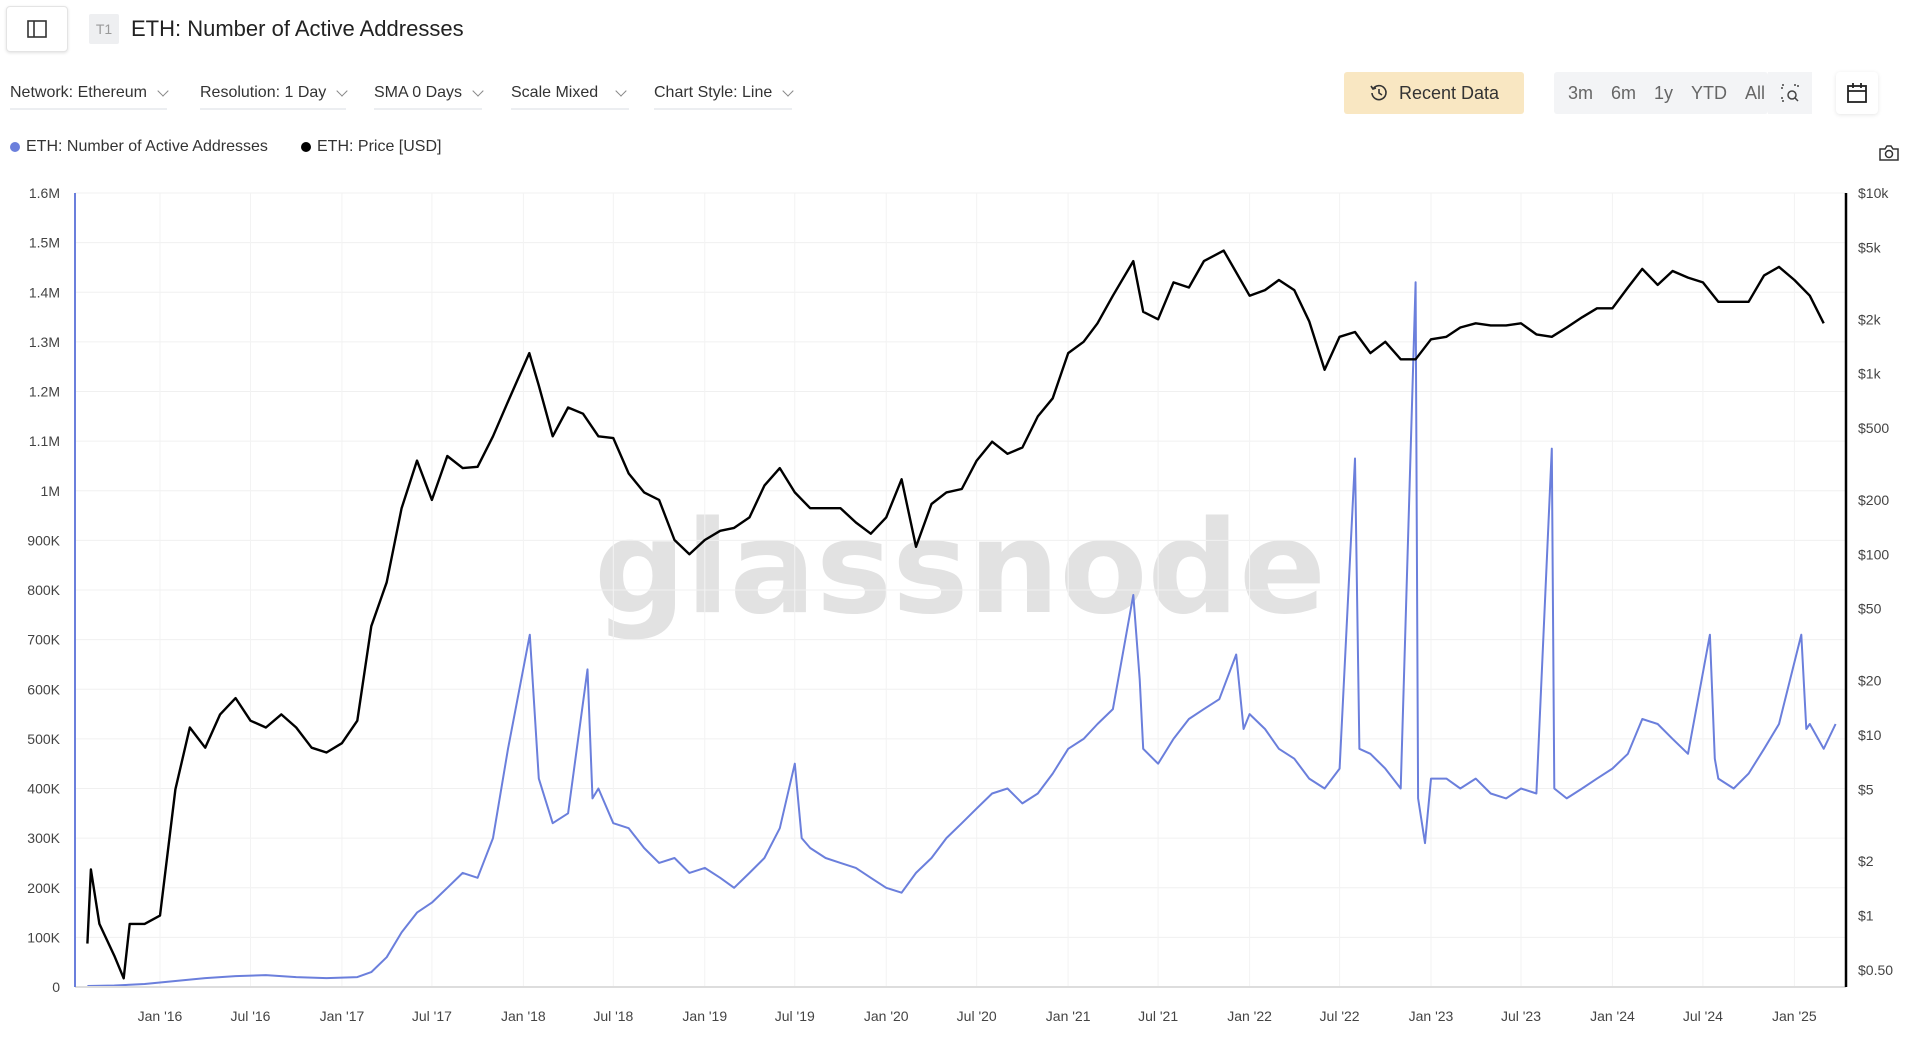 This screenshot has width=1920, height=1045. Describe the element at coordinates (1873, 428) in the screenshot. I see `y-right-tick-label: $500` at that location.